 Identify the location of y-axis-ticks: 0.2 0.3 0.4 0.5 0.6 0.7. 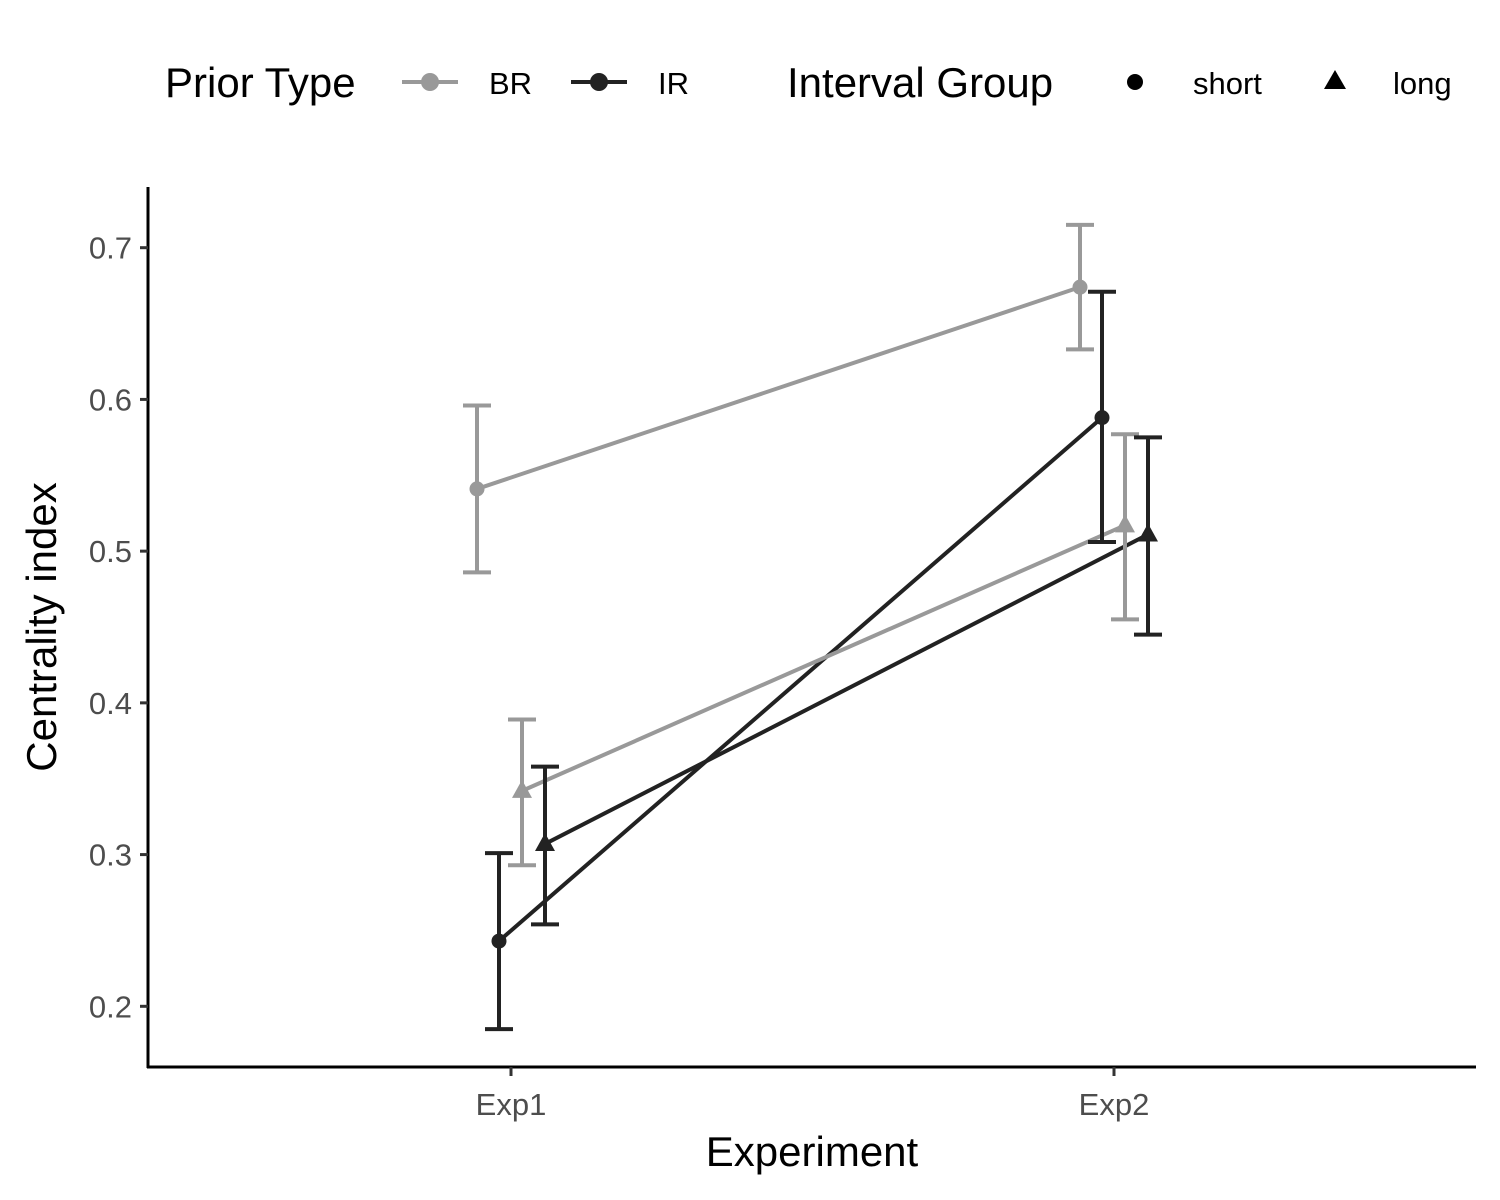
(118, 627).